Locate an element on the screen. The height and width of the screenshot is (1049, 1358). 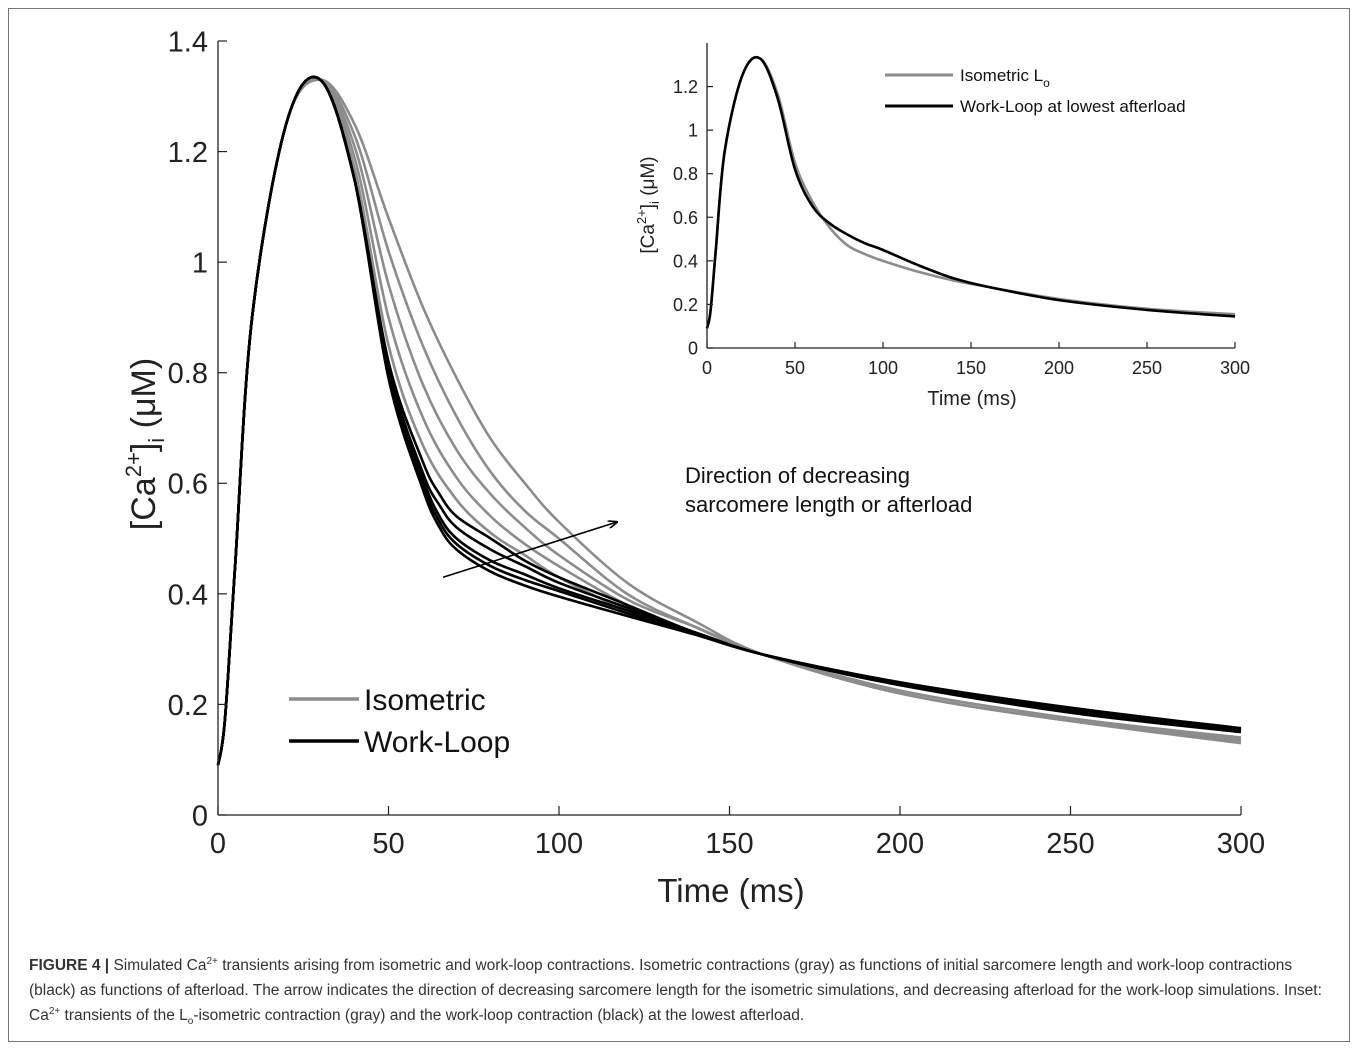
caption-sup-2: 2+ is located at coordinates (54, 1011).